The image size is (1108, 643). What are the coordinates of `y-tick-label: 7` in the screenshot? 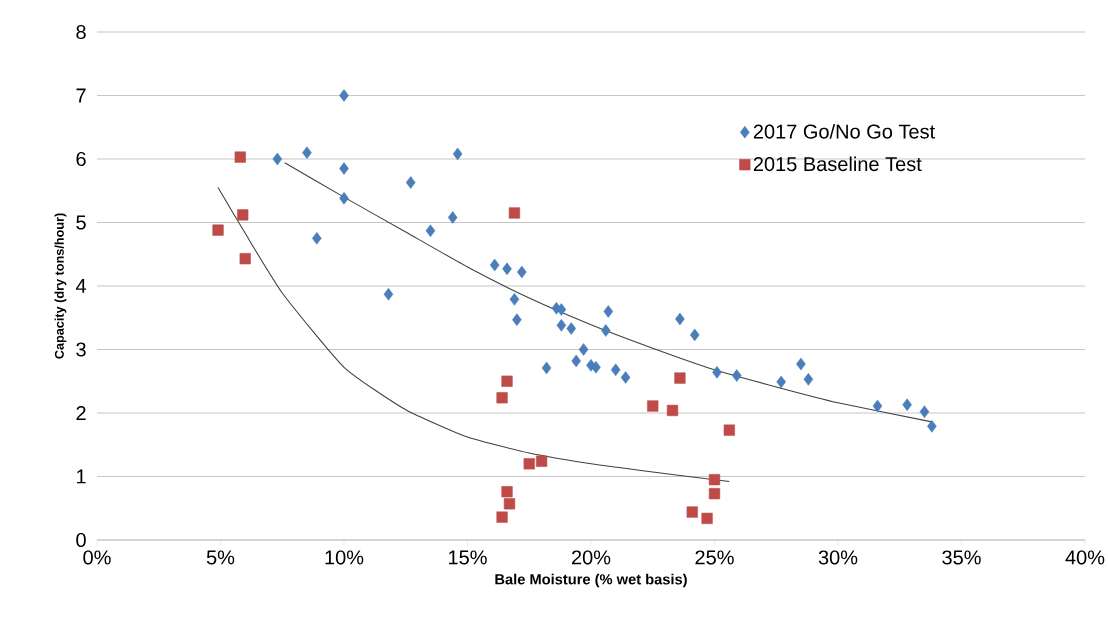 It's located at (81, 95).